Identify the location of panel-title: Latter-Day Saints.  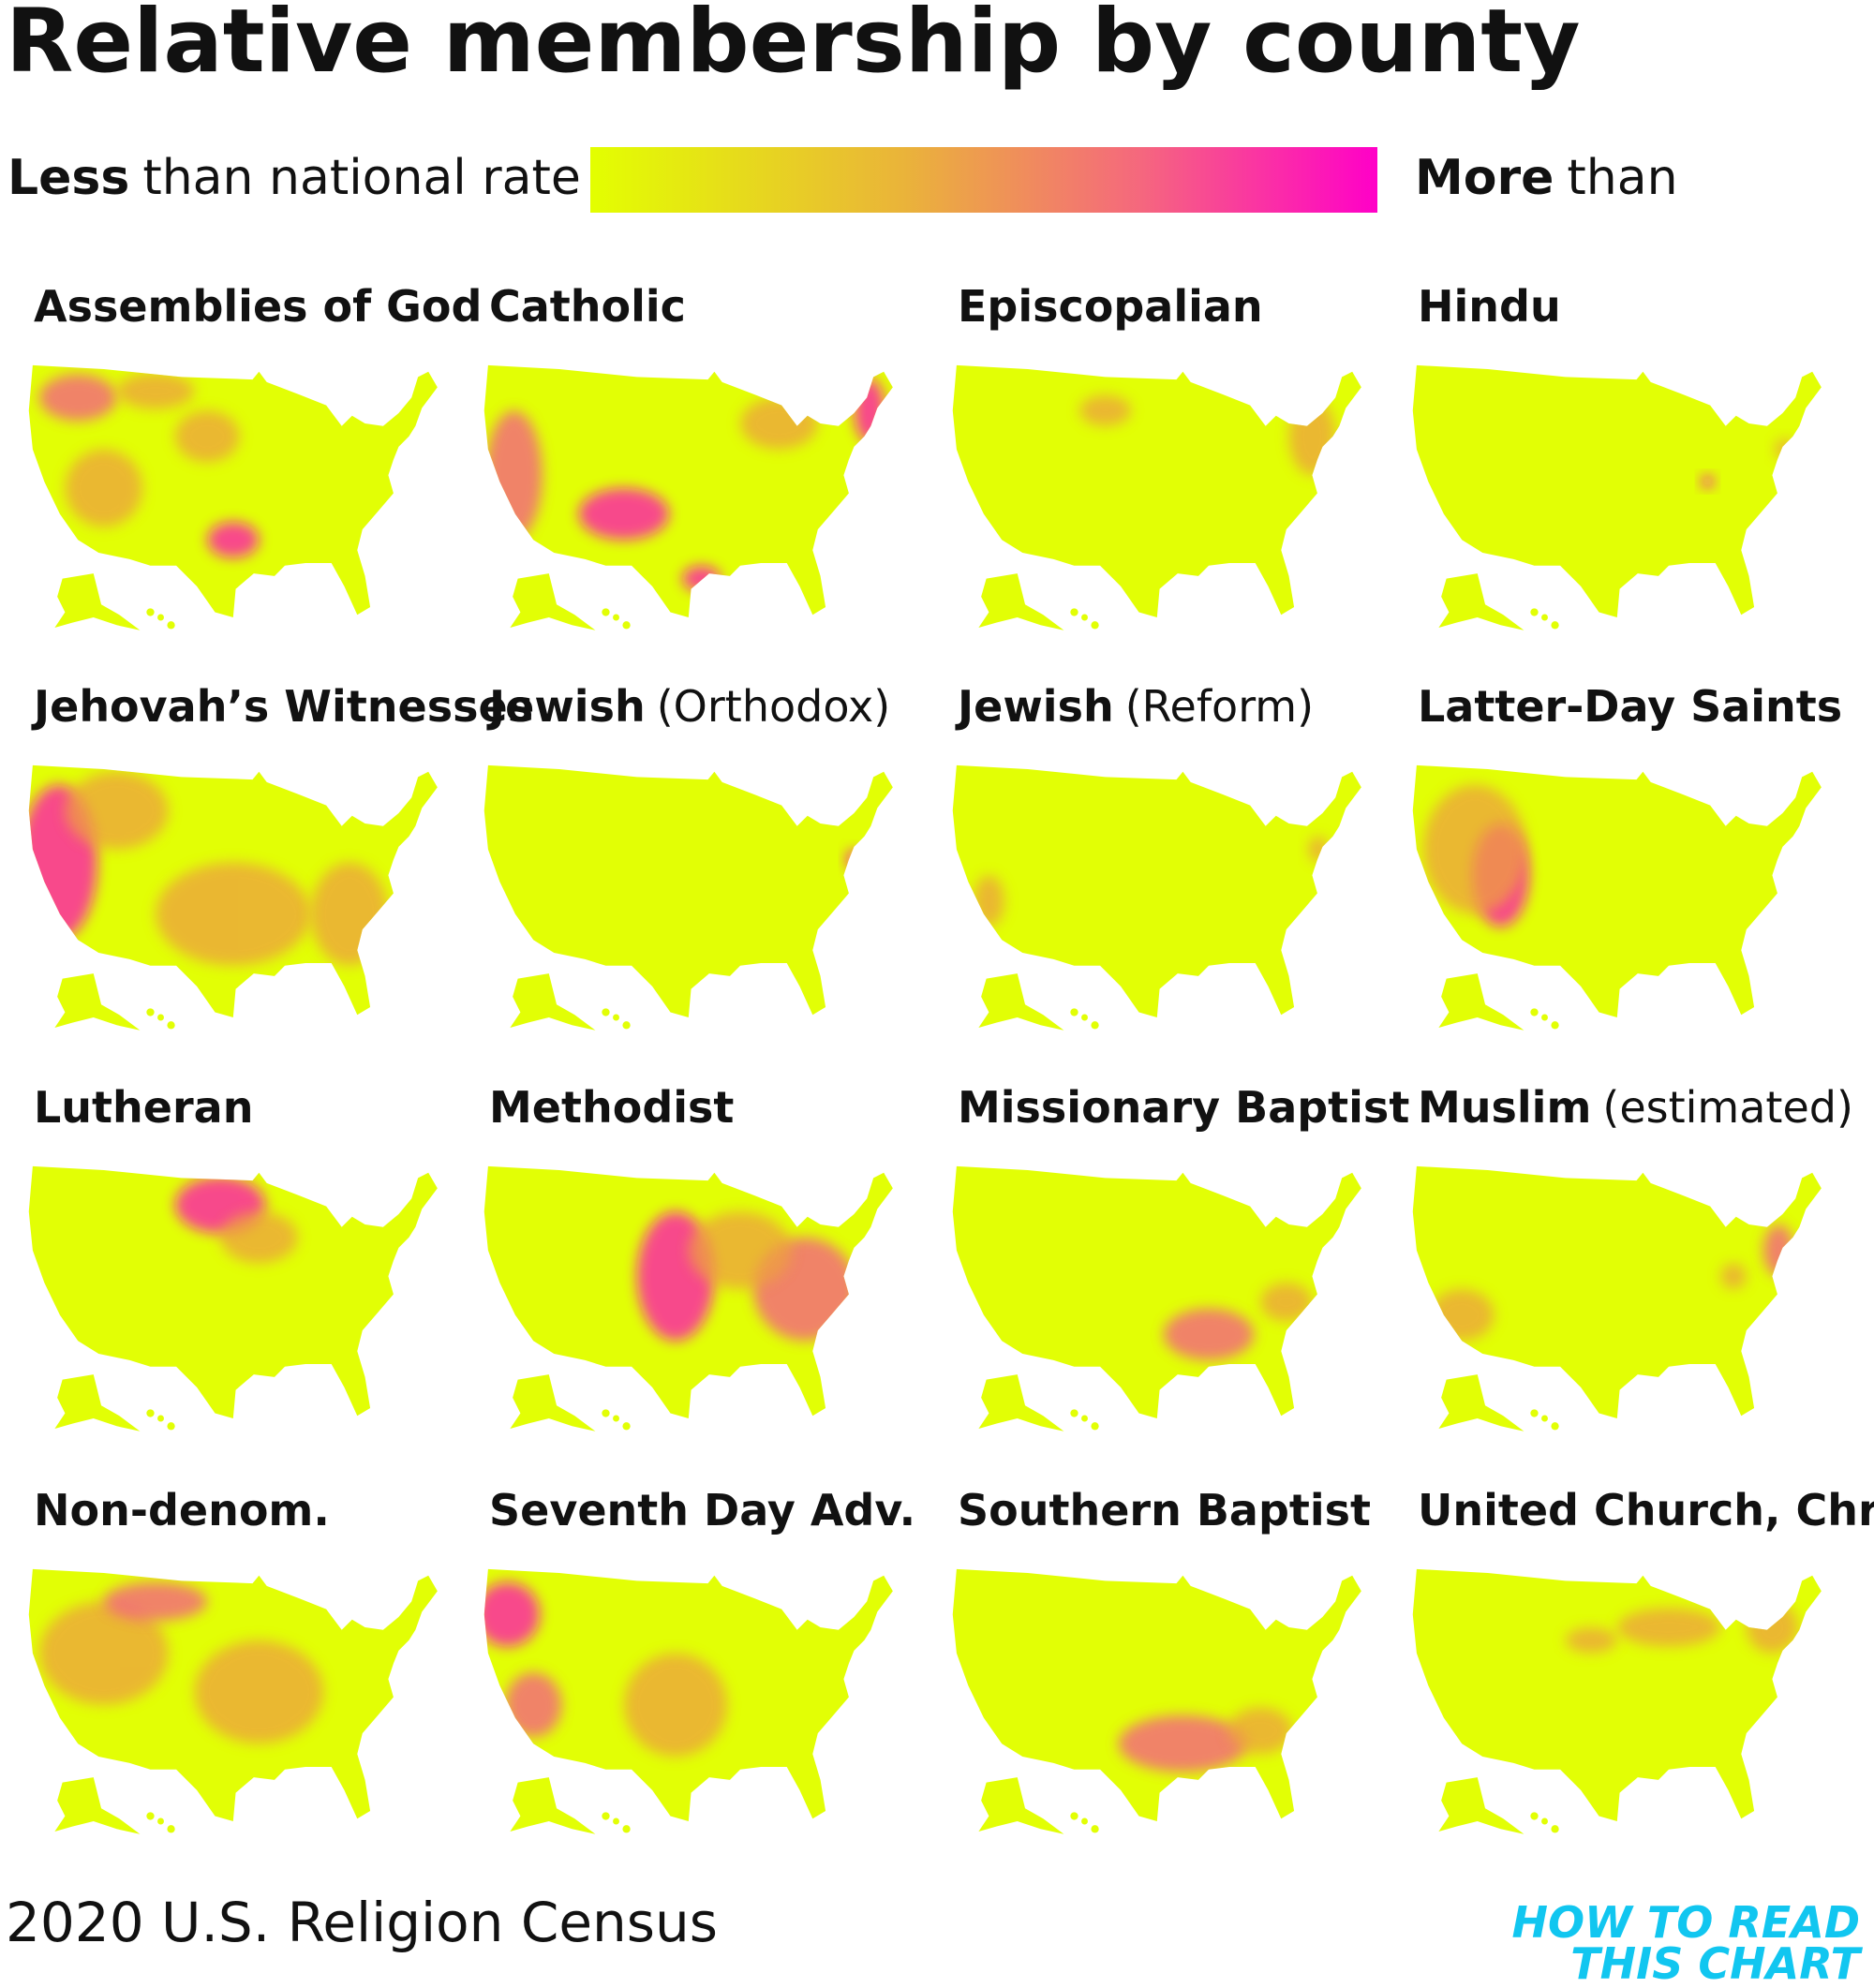
(1630, 706).